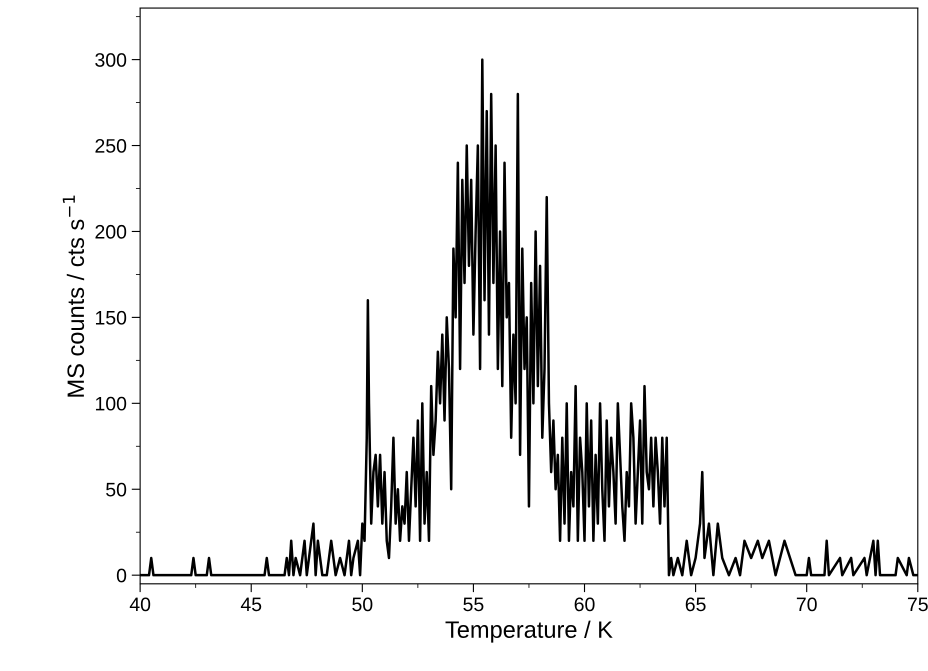  Describe the element at coordinates (806, 604) in the screenshot. I see `x-tick-label: 70` at that location.